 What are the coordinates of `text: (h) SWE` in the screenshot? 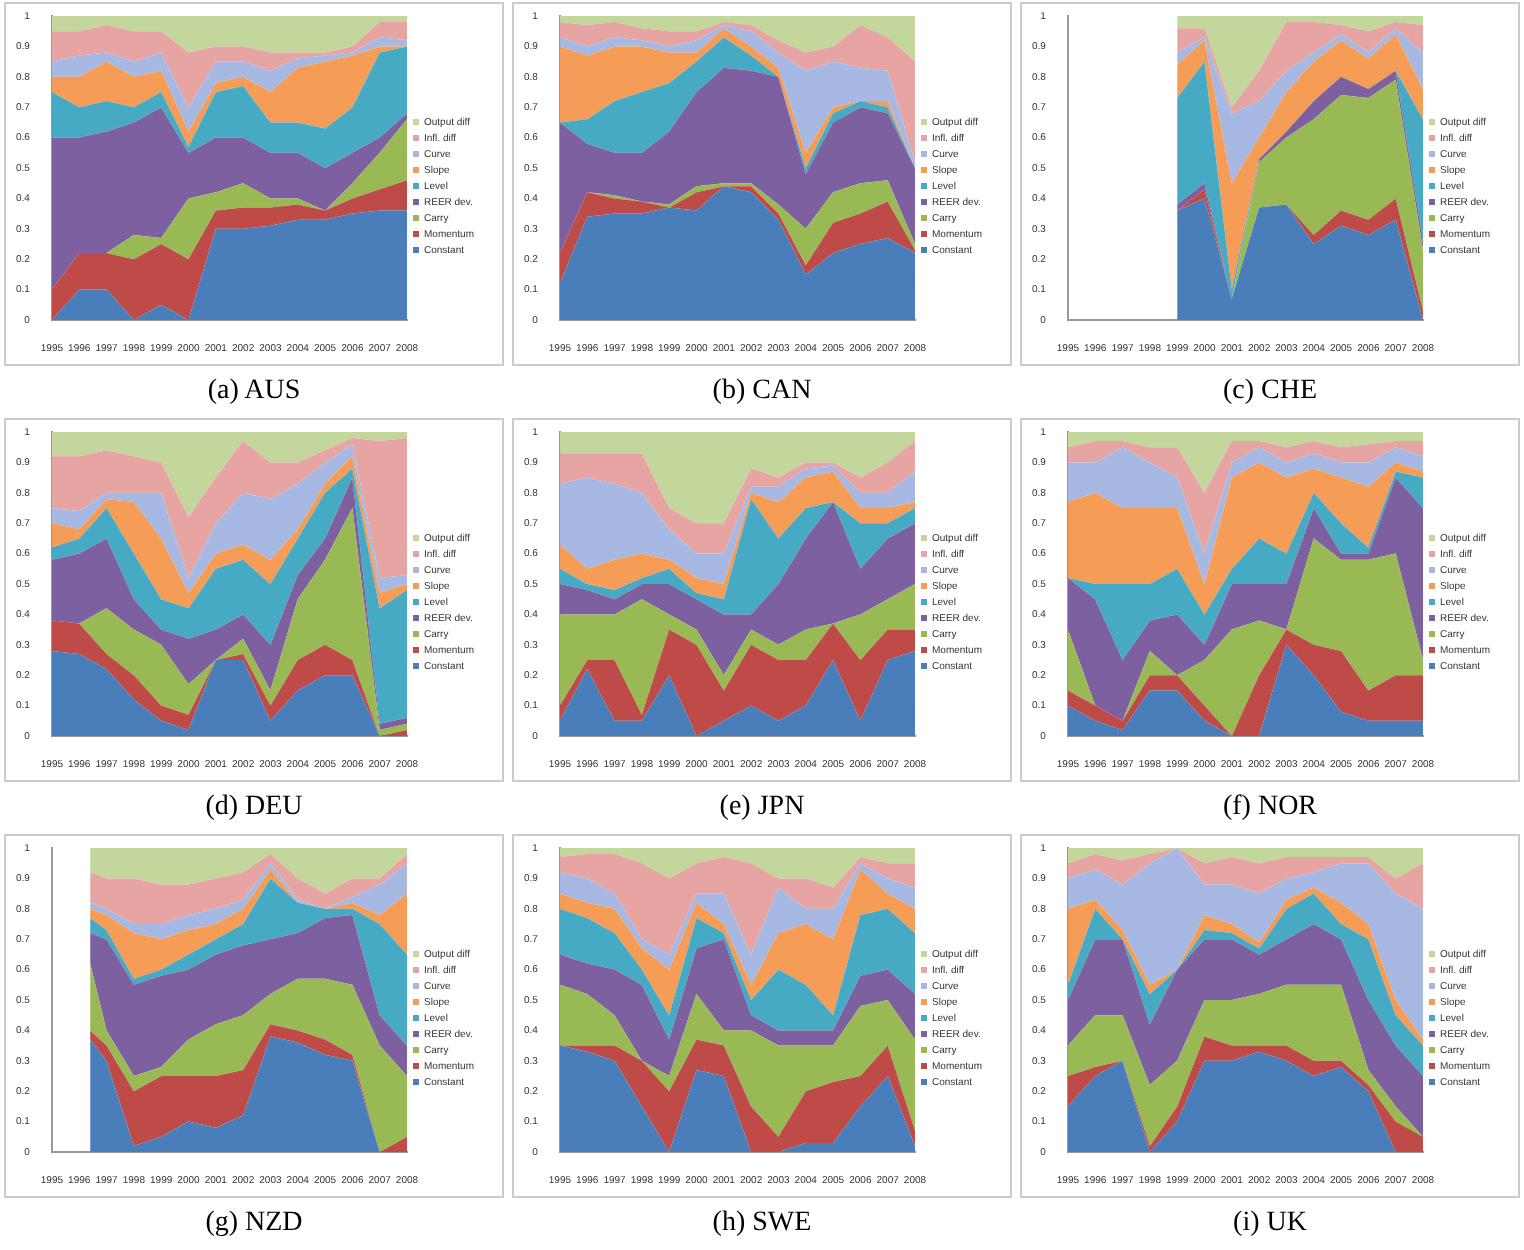 It's located at (762, 1224).